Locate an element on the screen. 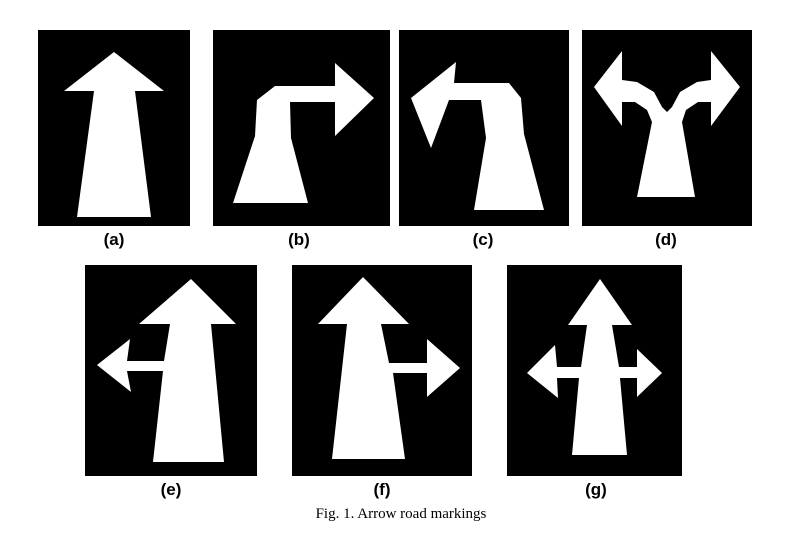 This screenshot has width=802, height=544. panel-b is located at coordinates (301, 128).